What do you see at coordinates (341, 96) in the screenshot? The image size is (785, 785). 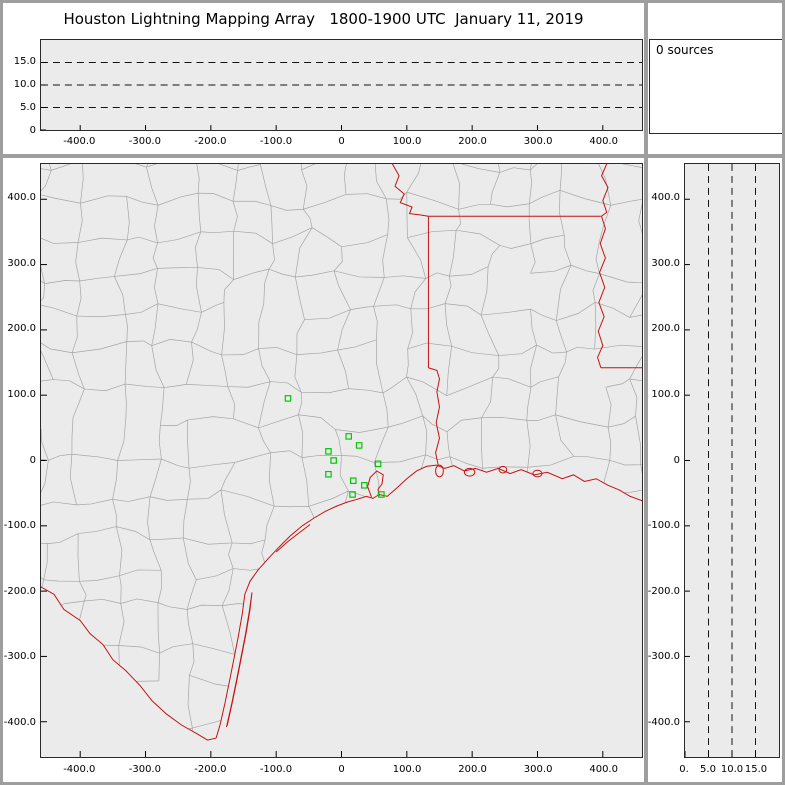 I see `altitude-ew-plot` at bounding box center [341, 96].